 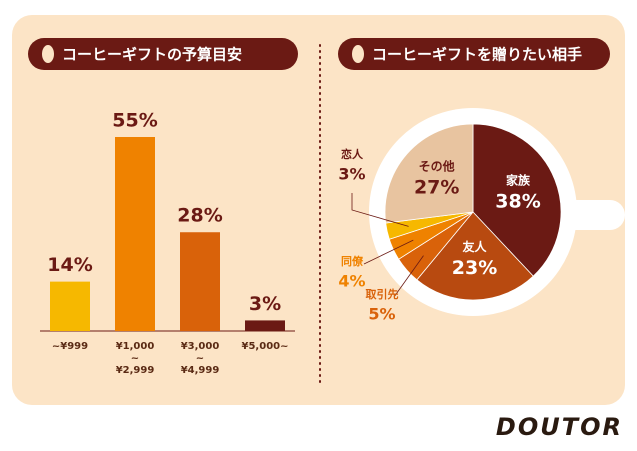 What do you see at coordinates (152, 55) in the screenshot?
I see `chart-title: コーヒーギフトの予算目安` at bounding box center [152, 55].